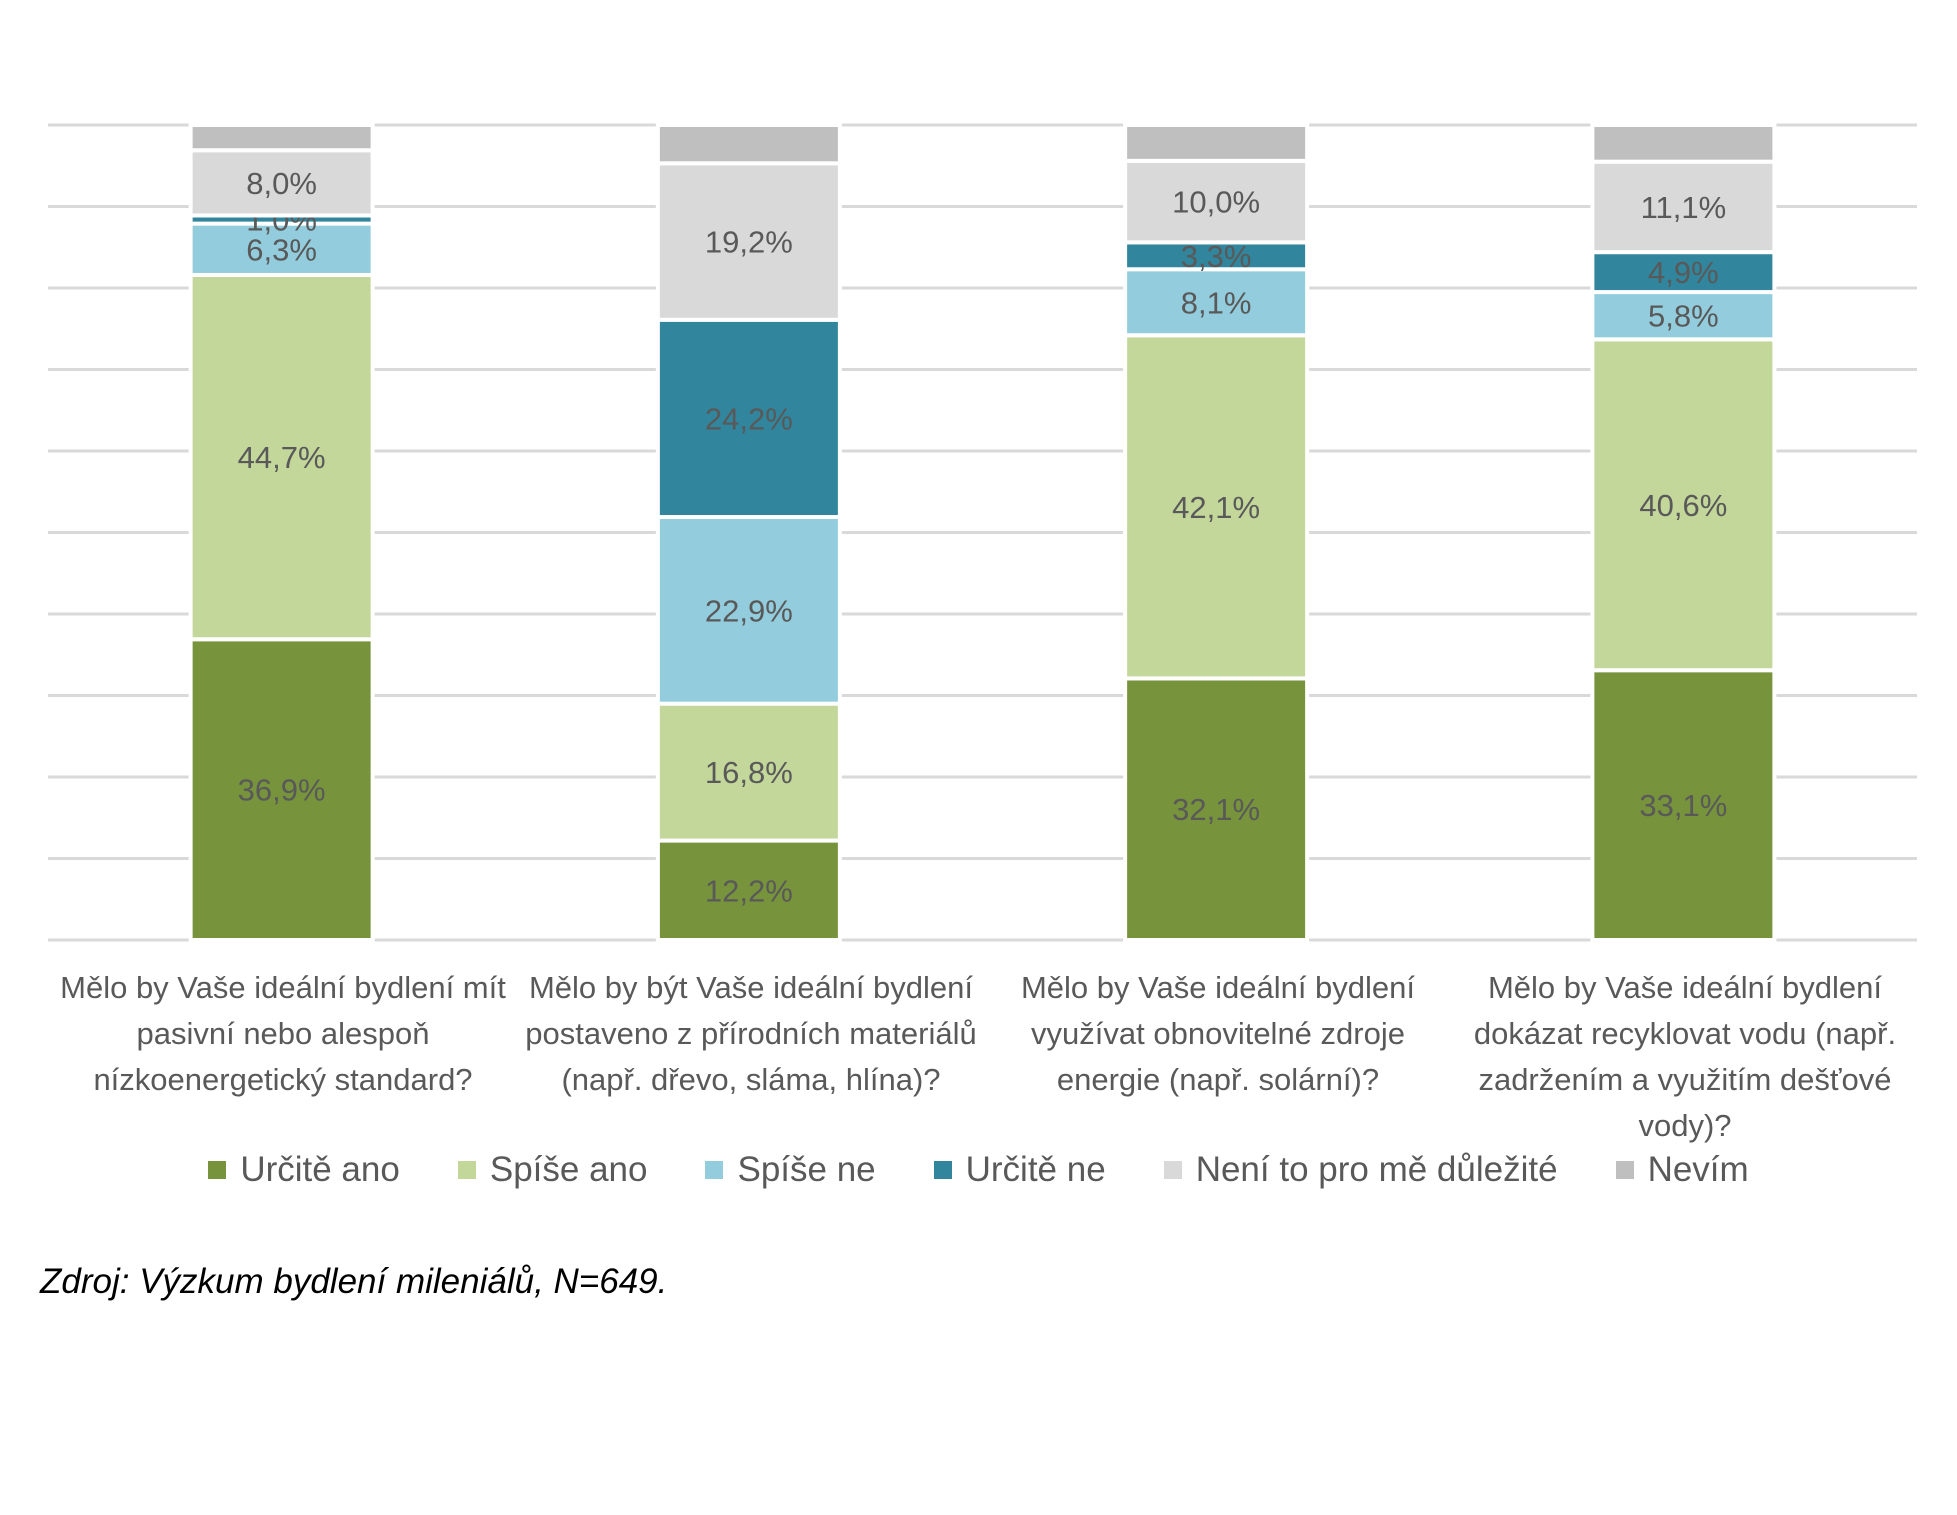  I want to click on data-label: 42,1%, so click(1216, 507).